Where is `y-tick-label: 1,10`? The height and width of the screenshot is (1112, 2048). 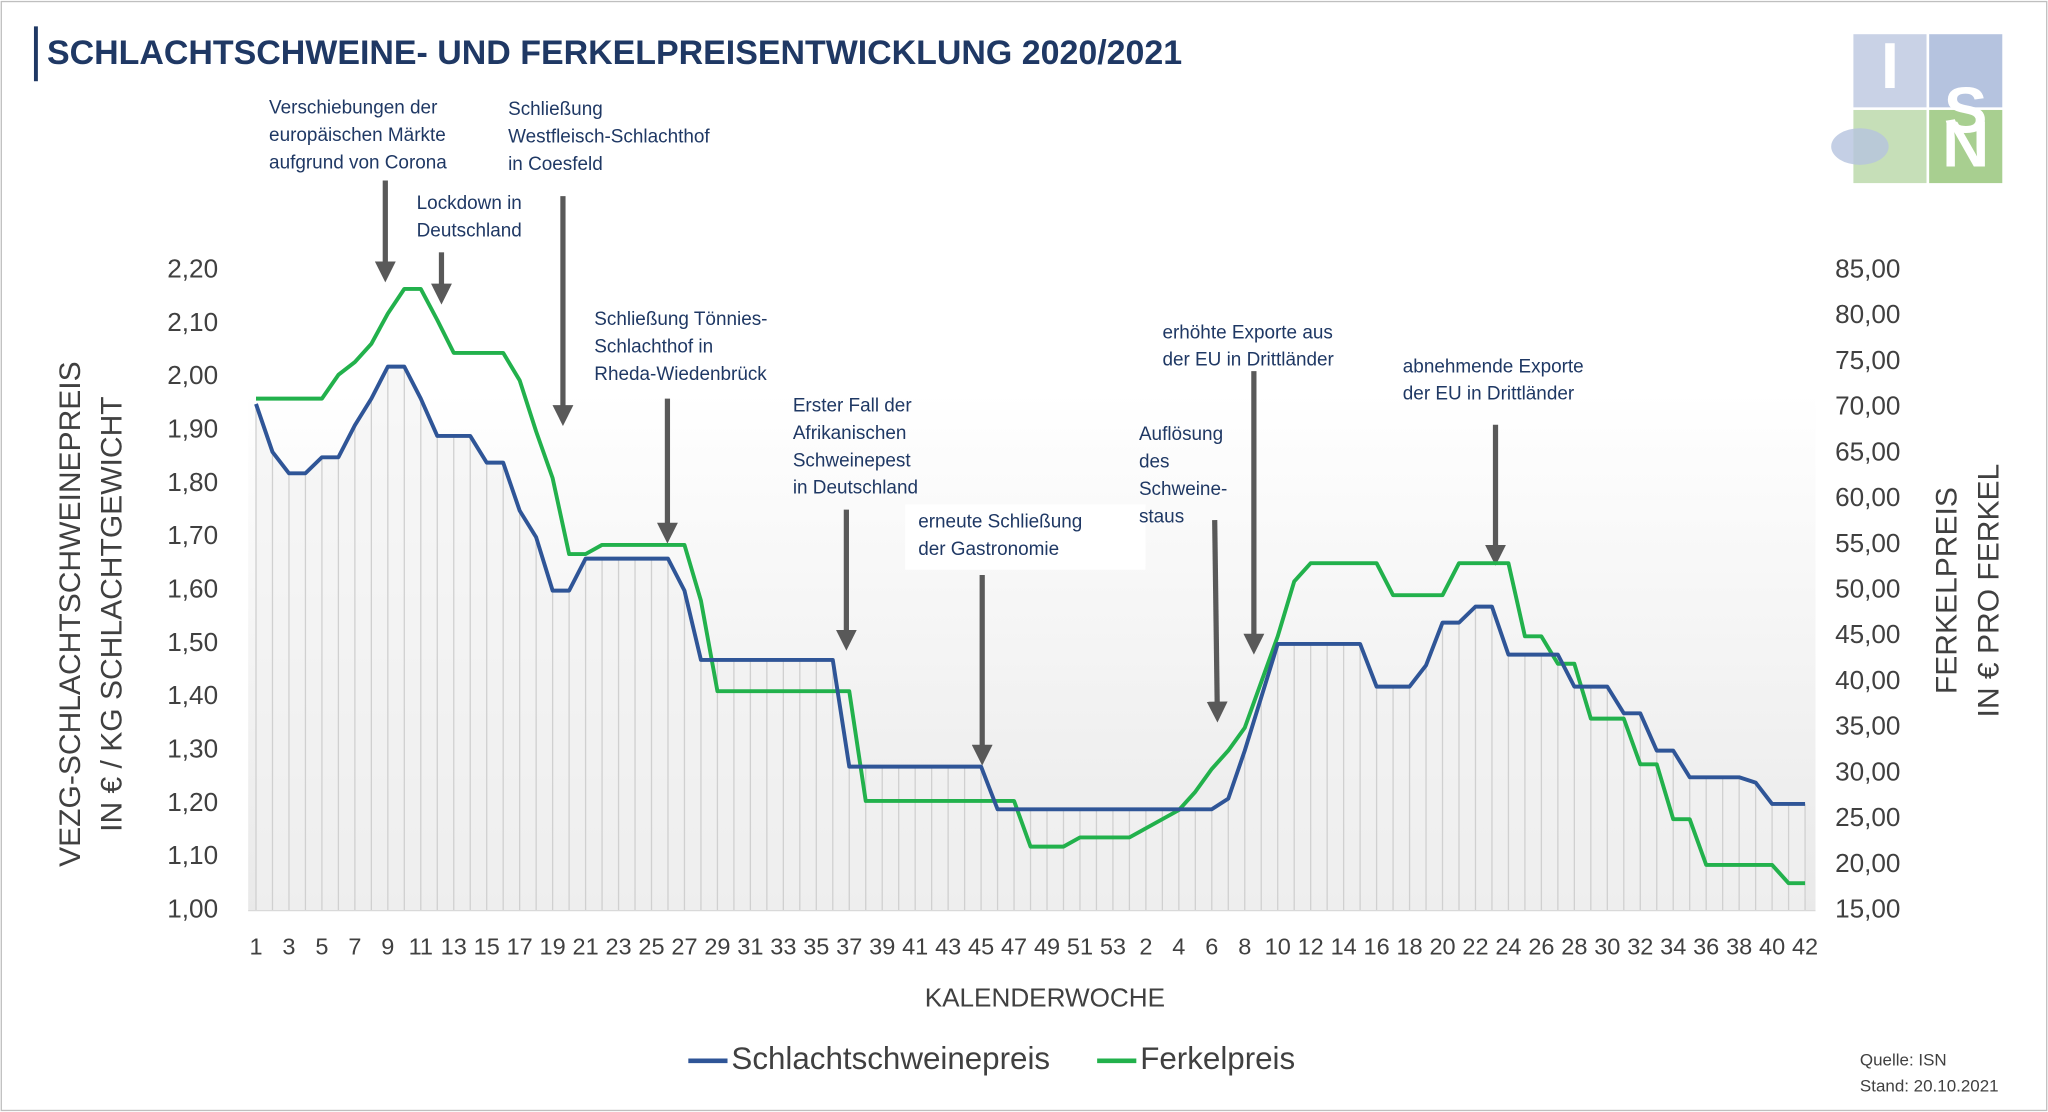 y-tick-label: 1,10 is located at coordinates (192, 855).